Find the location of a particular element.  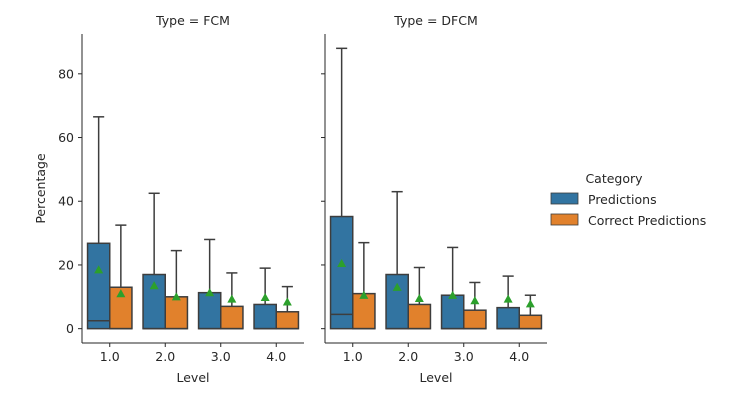

legend-title: Category is located at coordinates (614, 178).